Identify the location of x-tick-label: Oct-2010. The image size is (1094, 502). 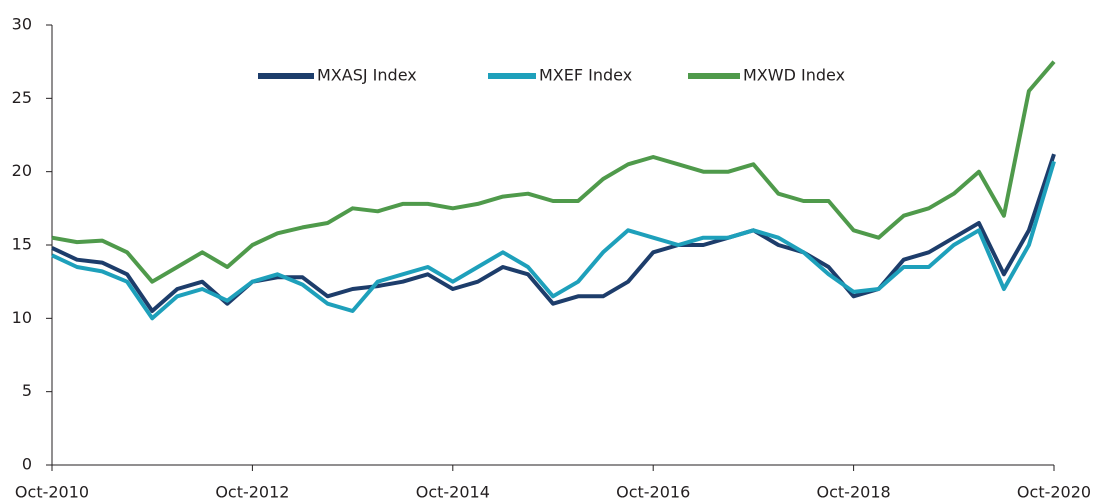
(52, 492).